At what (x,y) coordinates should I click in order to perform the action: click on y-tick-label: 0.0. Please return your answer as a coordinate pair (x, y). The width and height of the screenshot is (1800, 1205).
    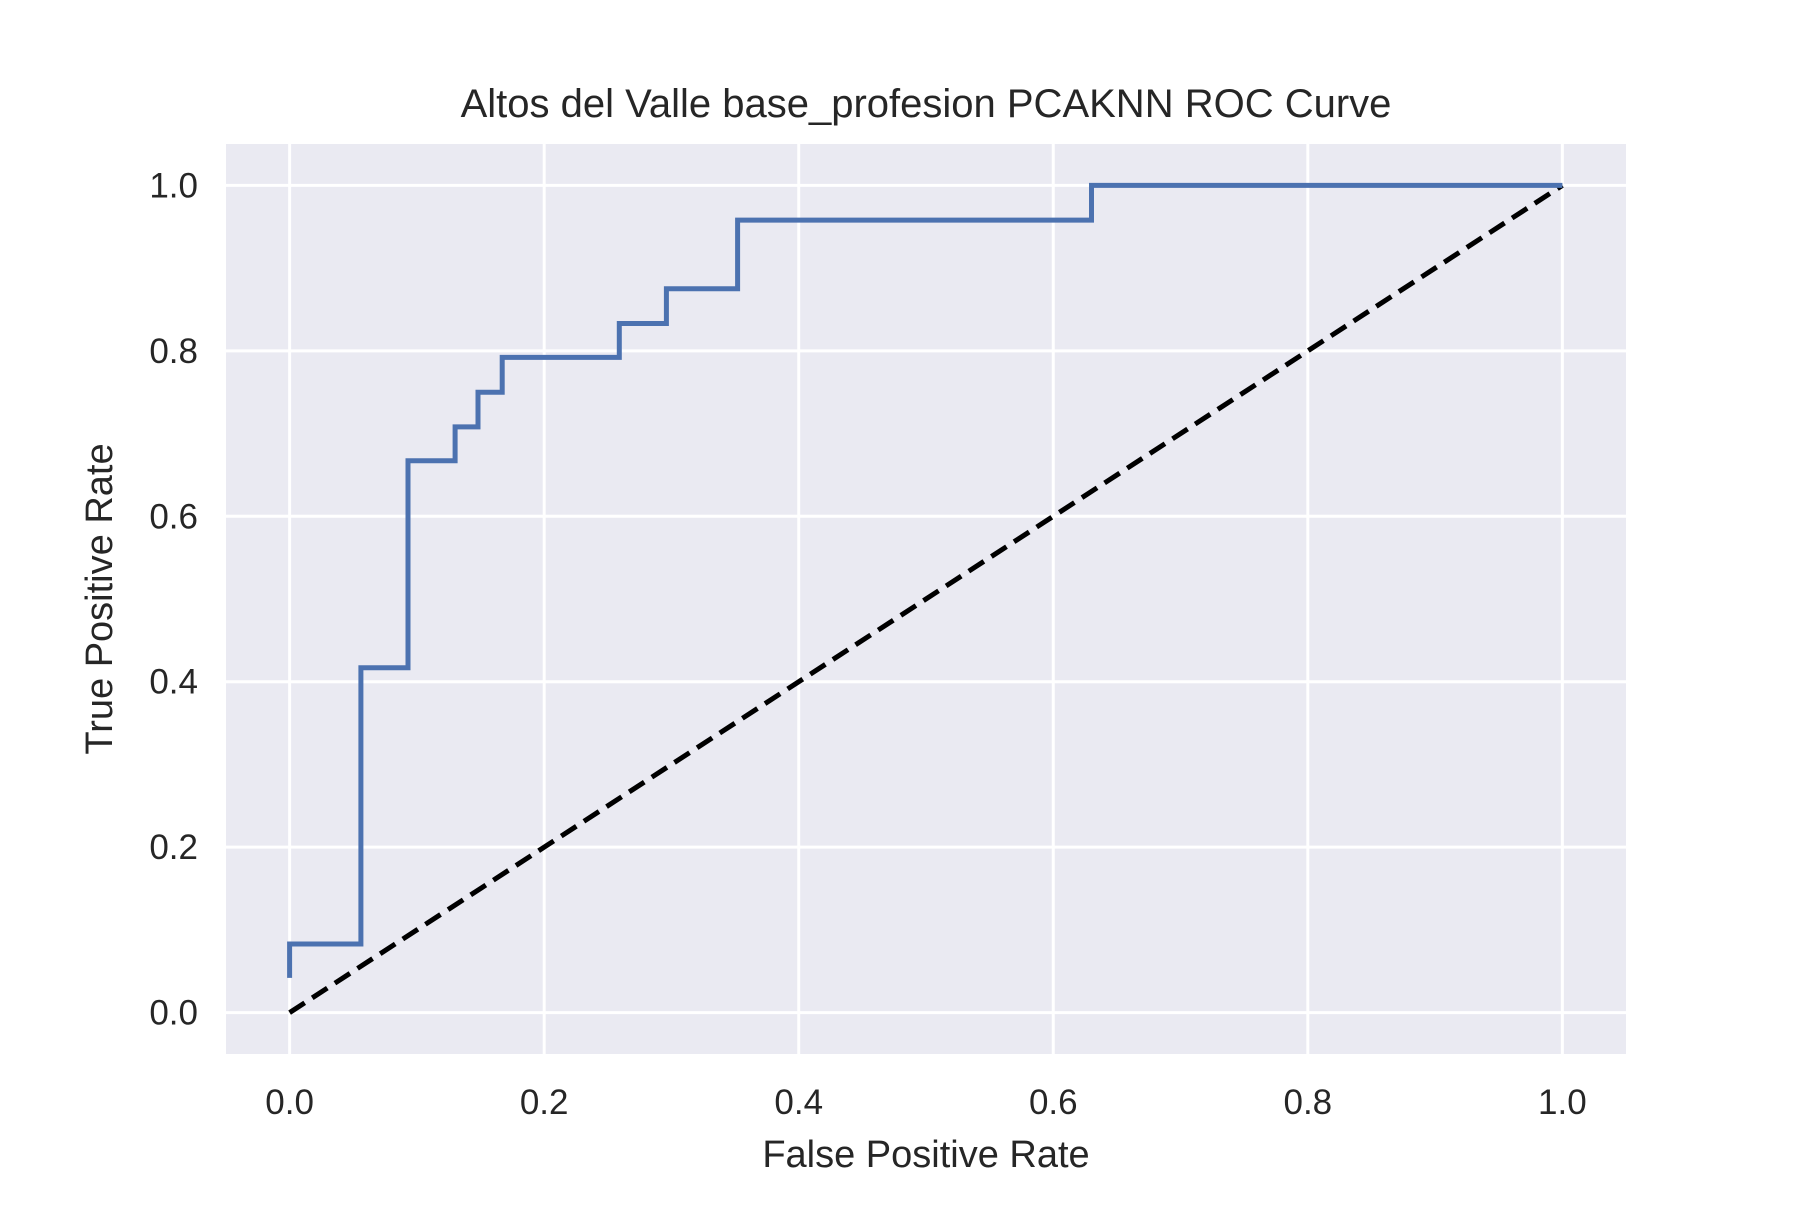
    Looking at the image, I should click on (173, 1013).